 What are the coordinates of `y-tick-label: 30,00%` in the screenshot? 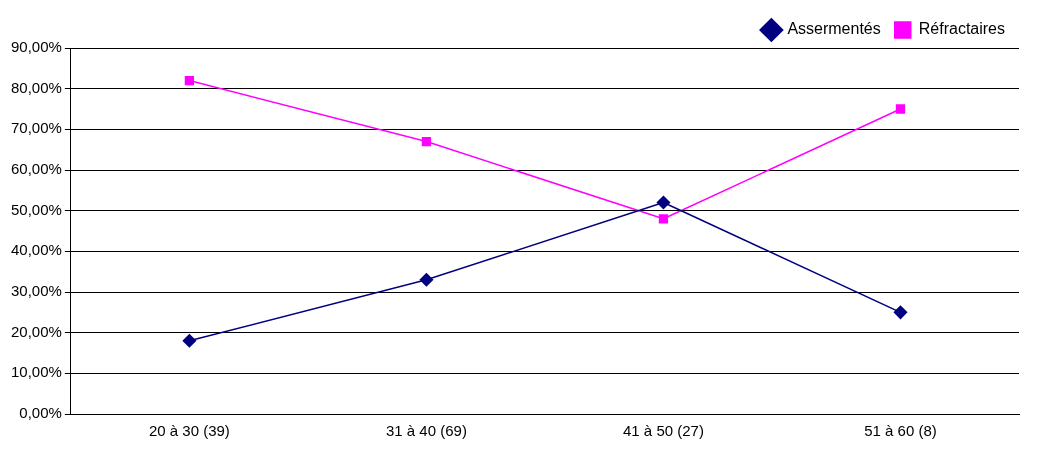 It's located at (36, 291).